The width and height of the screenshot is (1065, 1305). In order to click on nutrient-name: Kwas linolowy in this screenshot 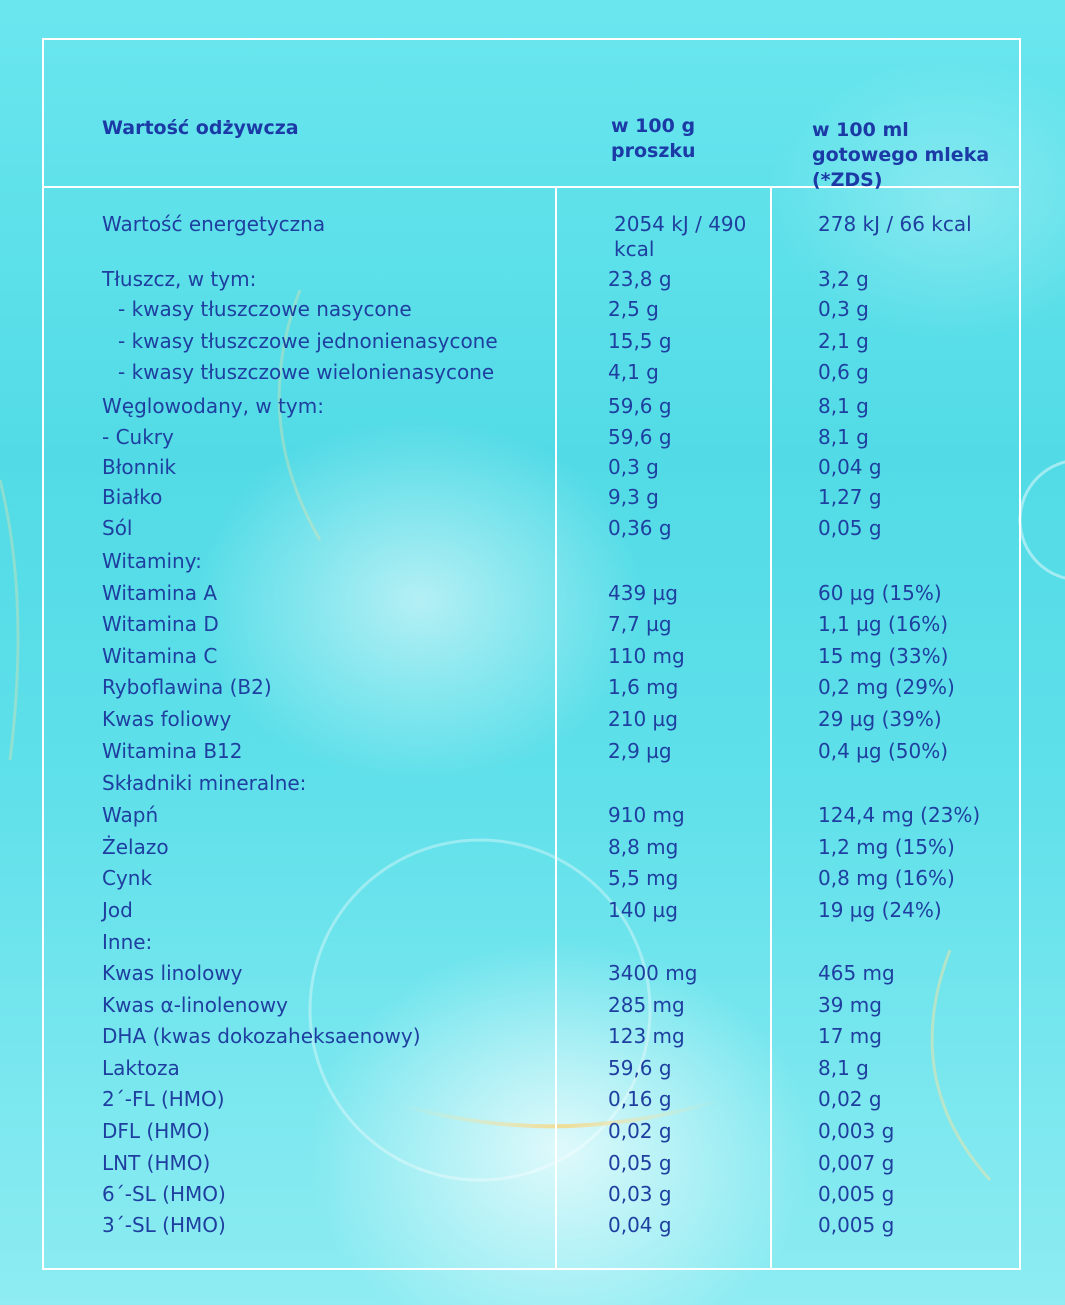, I will do `click(172, 973)`.